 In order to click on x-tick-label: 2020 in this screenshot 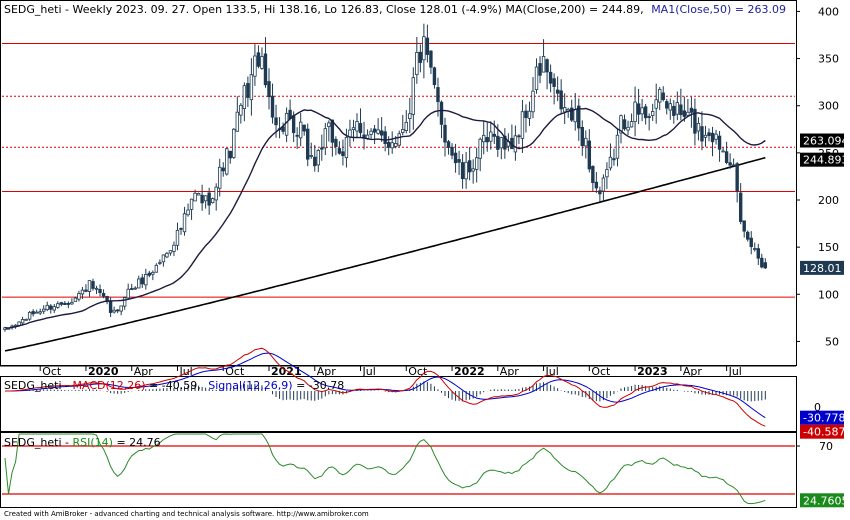, I will do `click(103, 371)`.